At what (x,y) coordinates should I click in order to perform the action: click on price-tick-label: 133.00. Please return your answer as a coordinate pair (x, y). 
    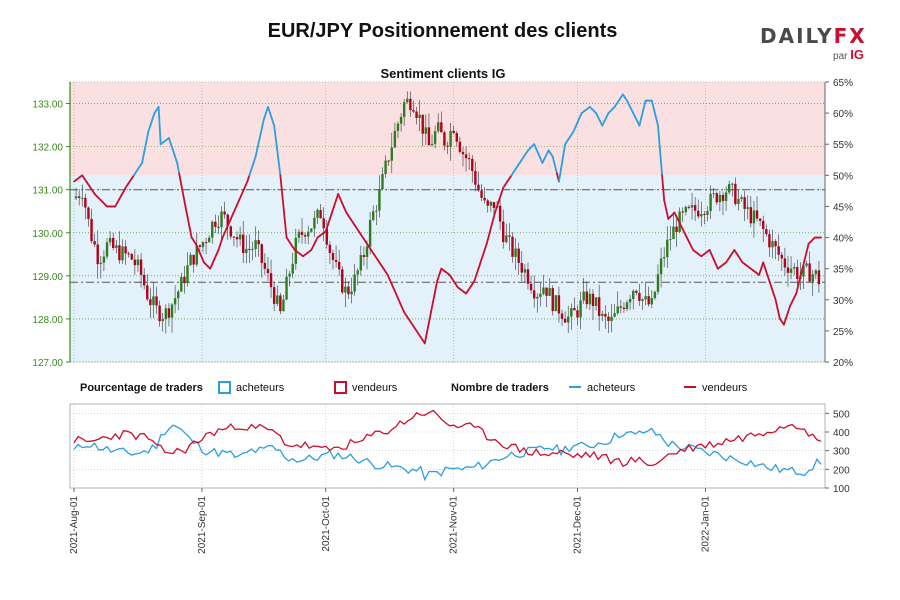
    Looking at the image, I should click on (47, 105).